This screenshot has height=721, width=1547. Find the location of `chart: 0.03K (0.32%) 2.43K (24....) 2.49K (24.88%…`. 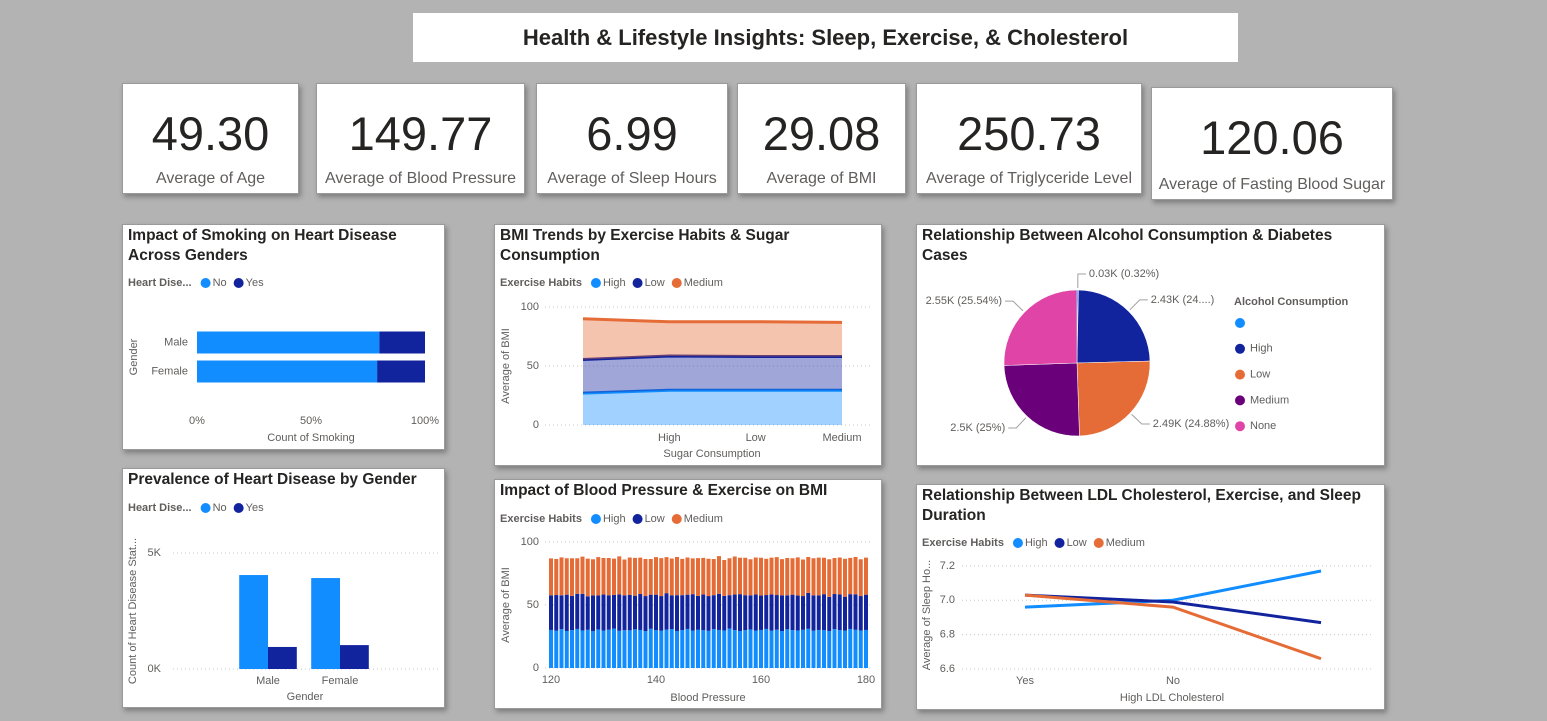

chart: 0.03K (0.32%) 2.43K (24....) 2.49K (24.88%… is located at coordinates (1137, 352).